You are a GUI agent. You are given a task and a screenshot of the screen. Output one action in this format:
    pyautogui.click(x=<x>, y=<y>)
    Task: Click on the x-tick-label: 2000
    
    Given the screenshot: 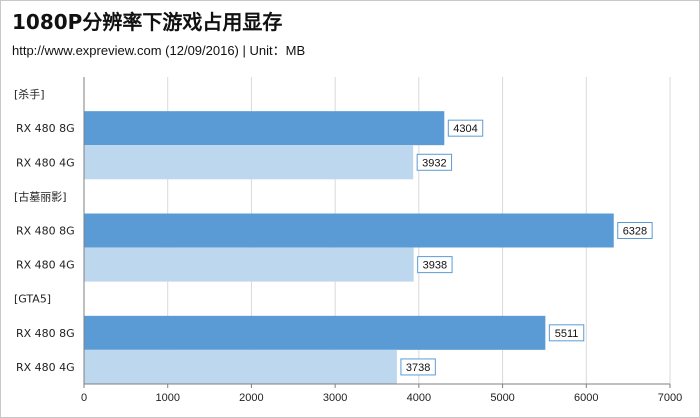 What is the action you would take?
    pyautogui.click(x=251, y=398)
    